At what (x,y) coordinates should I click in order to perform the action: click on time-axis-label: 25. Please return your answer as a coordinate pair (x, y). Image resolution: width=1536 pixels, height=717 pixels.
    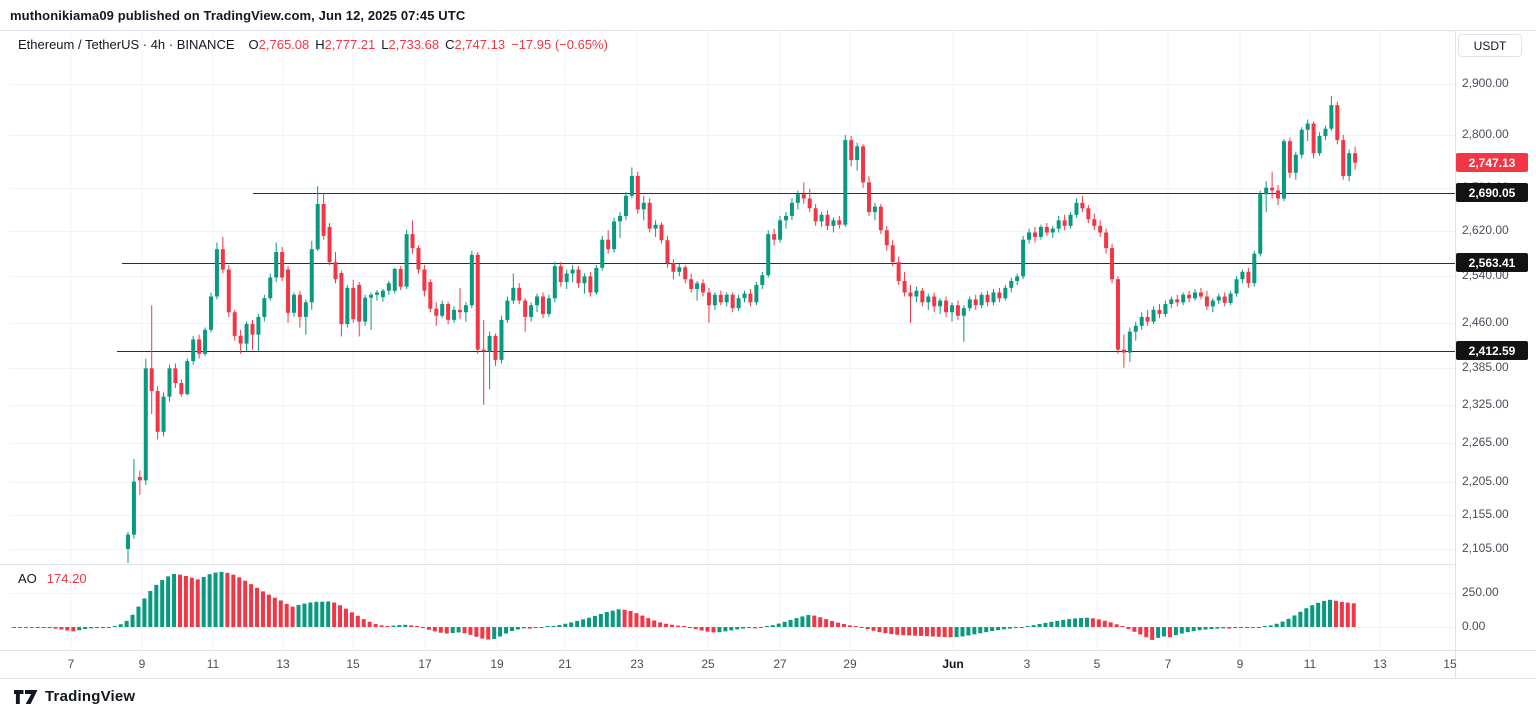
    Looking at the image, I should click on (708, 664).